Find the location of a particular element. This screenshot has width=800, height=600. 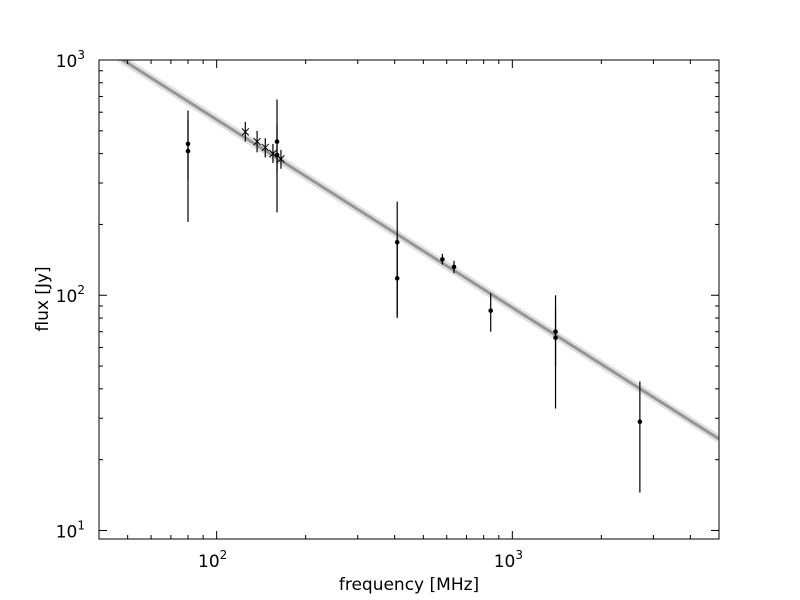

x-tick-label: 10² is located at coordinates (212, 560).